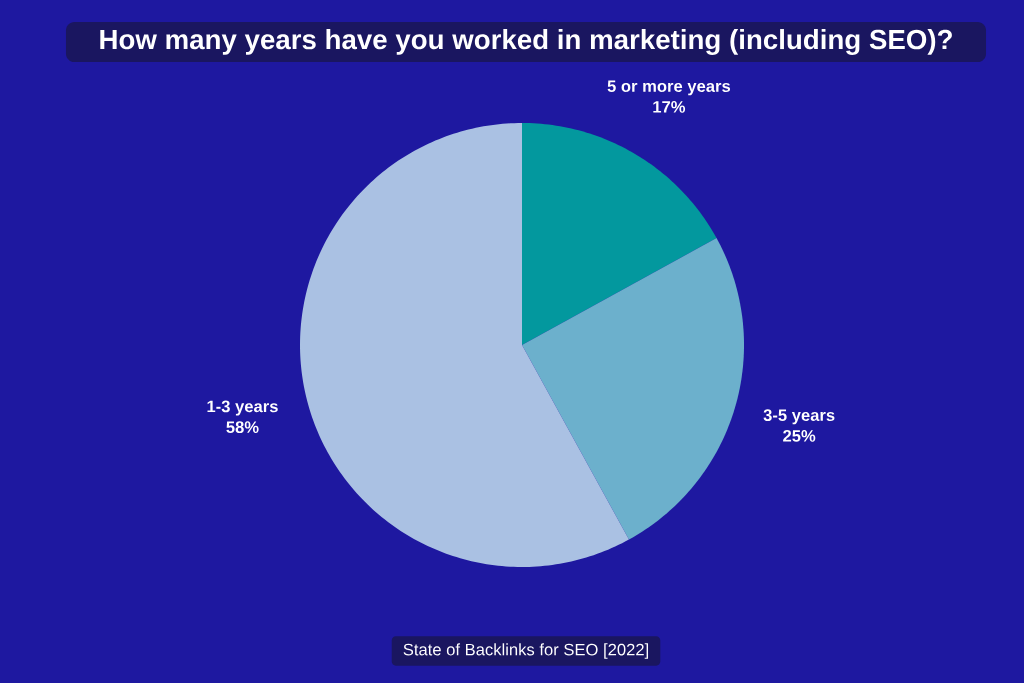 The width and height of the screenshot is (1024, 683). What do you see at coordinates (799, 436) in the screenshot?
I see `data-label: 25%` at bounding box center [799, 436].